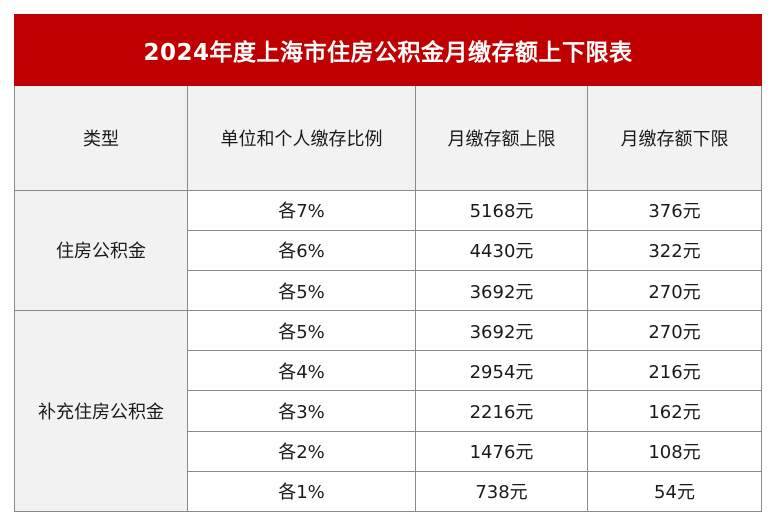 This screenshot has width=775, height=528. I want to click on cell-lower: 376元, so click(674, 210).